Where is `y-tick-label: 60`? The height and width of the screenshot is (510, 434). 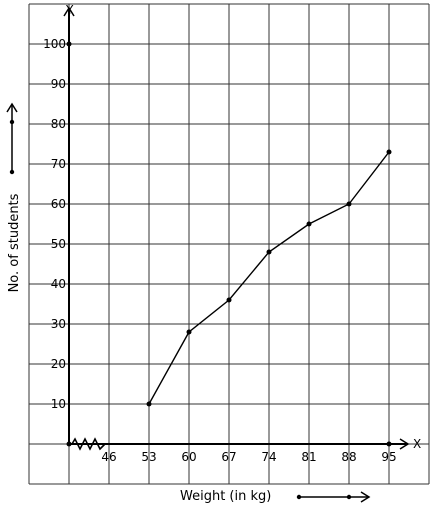 y-tick-label: 60 is located at coordinates (58, 204).